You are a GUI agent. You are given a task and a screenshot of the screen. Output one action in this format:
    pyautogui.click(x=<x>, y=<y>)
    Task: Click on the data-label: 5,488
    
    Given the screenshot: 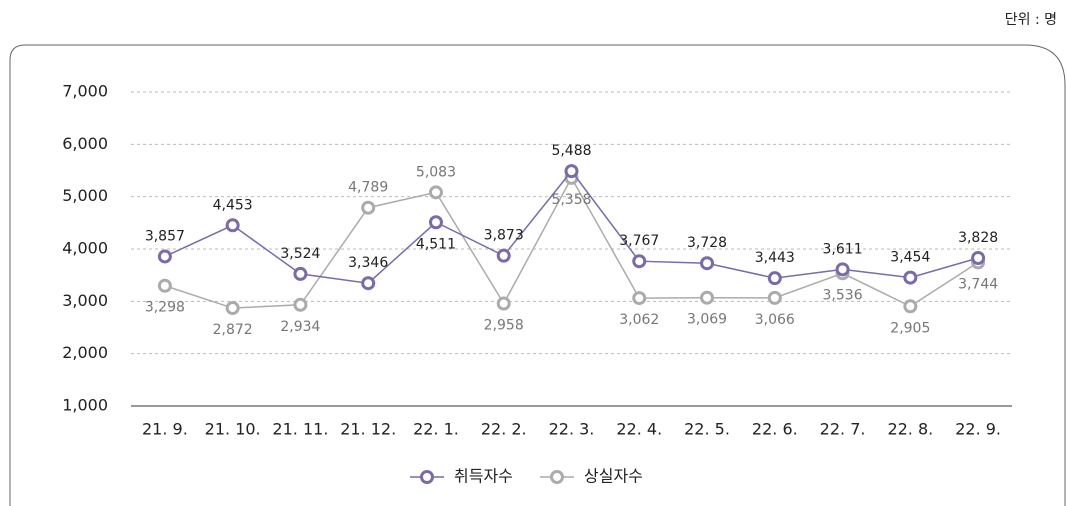 What is the action you would take?
    pyautogui.click(x=571, y=151)
    